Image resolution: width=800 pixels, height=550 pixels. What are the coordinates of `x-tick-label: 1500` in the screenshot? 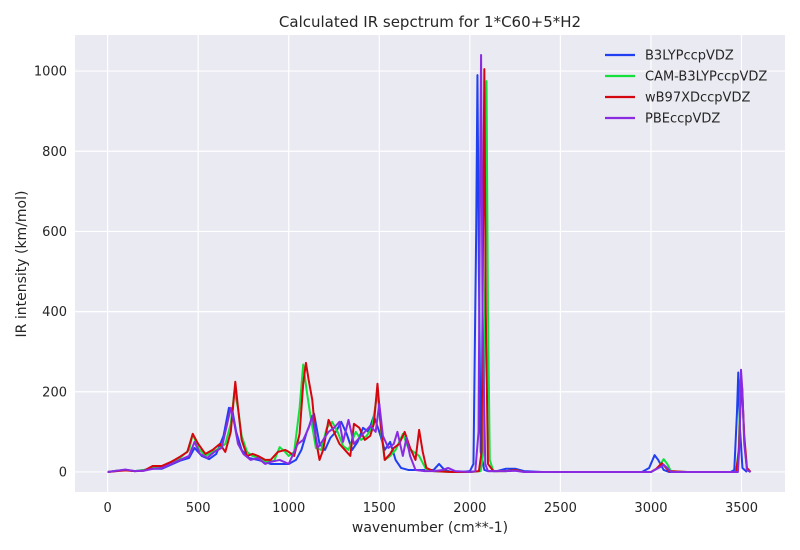 It's located at (379, 508).